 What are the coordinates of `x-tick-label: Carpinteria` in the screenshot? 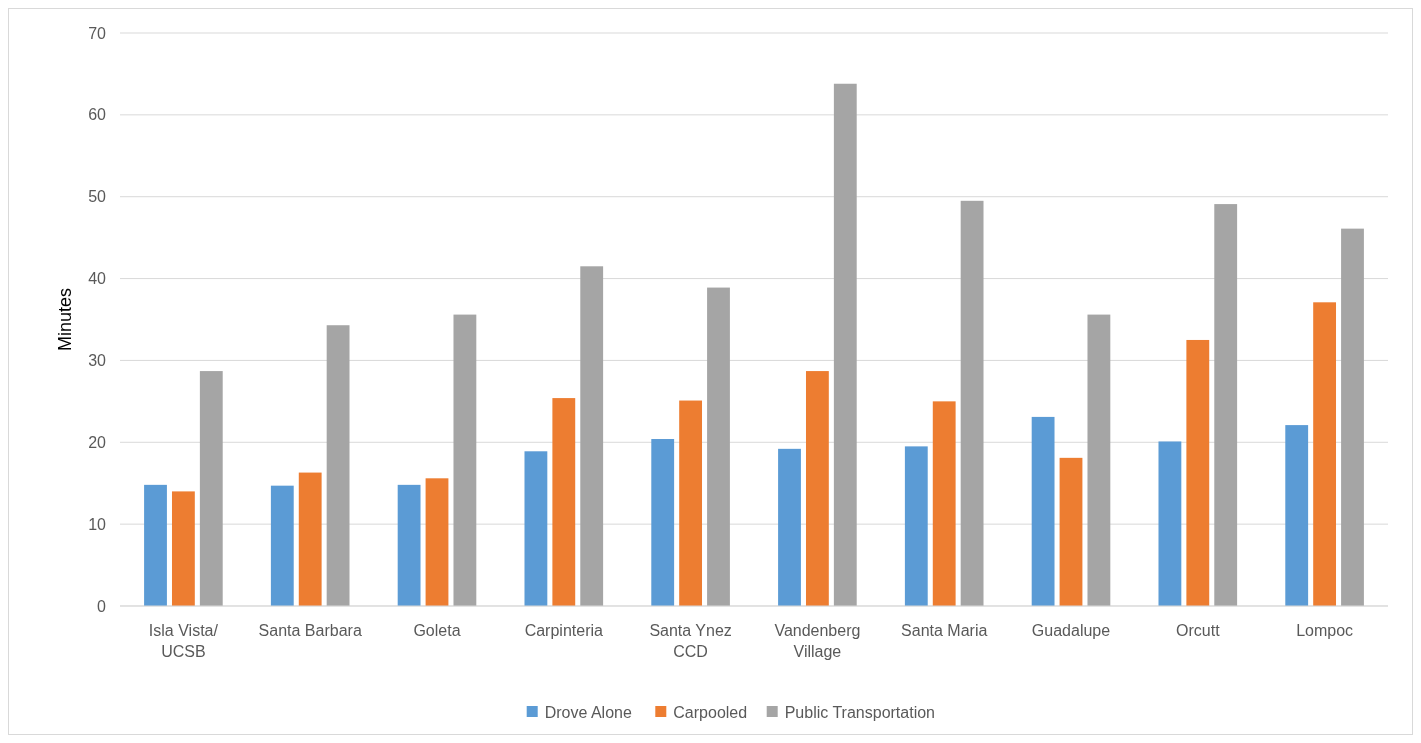 It's located at (564, 630).